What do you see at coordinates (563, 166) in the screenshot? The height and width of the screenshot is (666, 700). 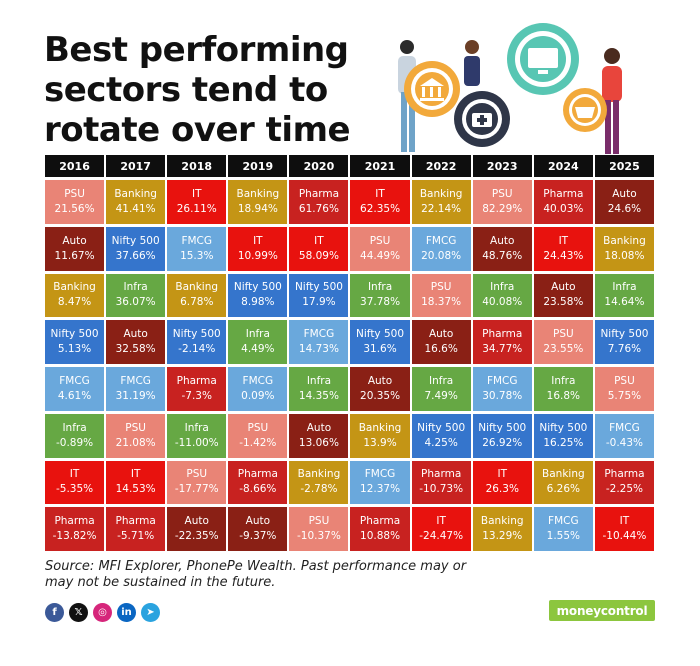 I see `year-header-2024: 2024` at bounding box center [563, 166].